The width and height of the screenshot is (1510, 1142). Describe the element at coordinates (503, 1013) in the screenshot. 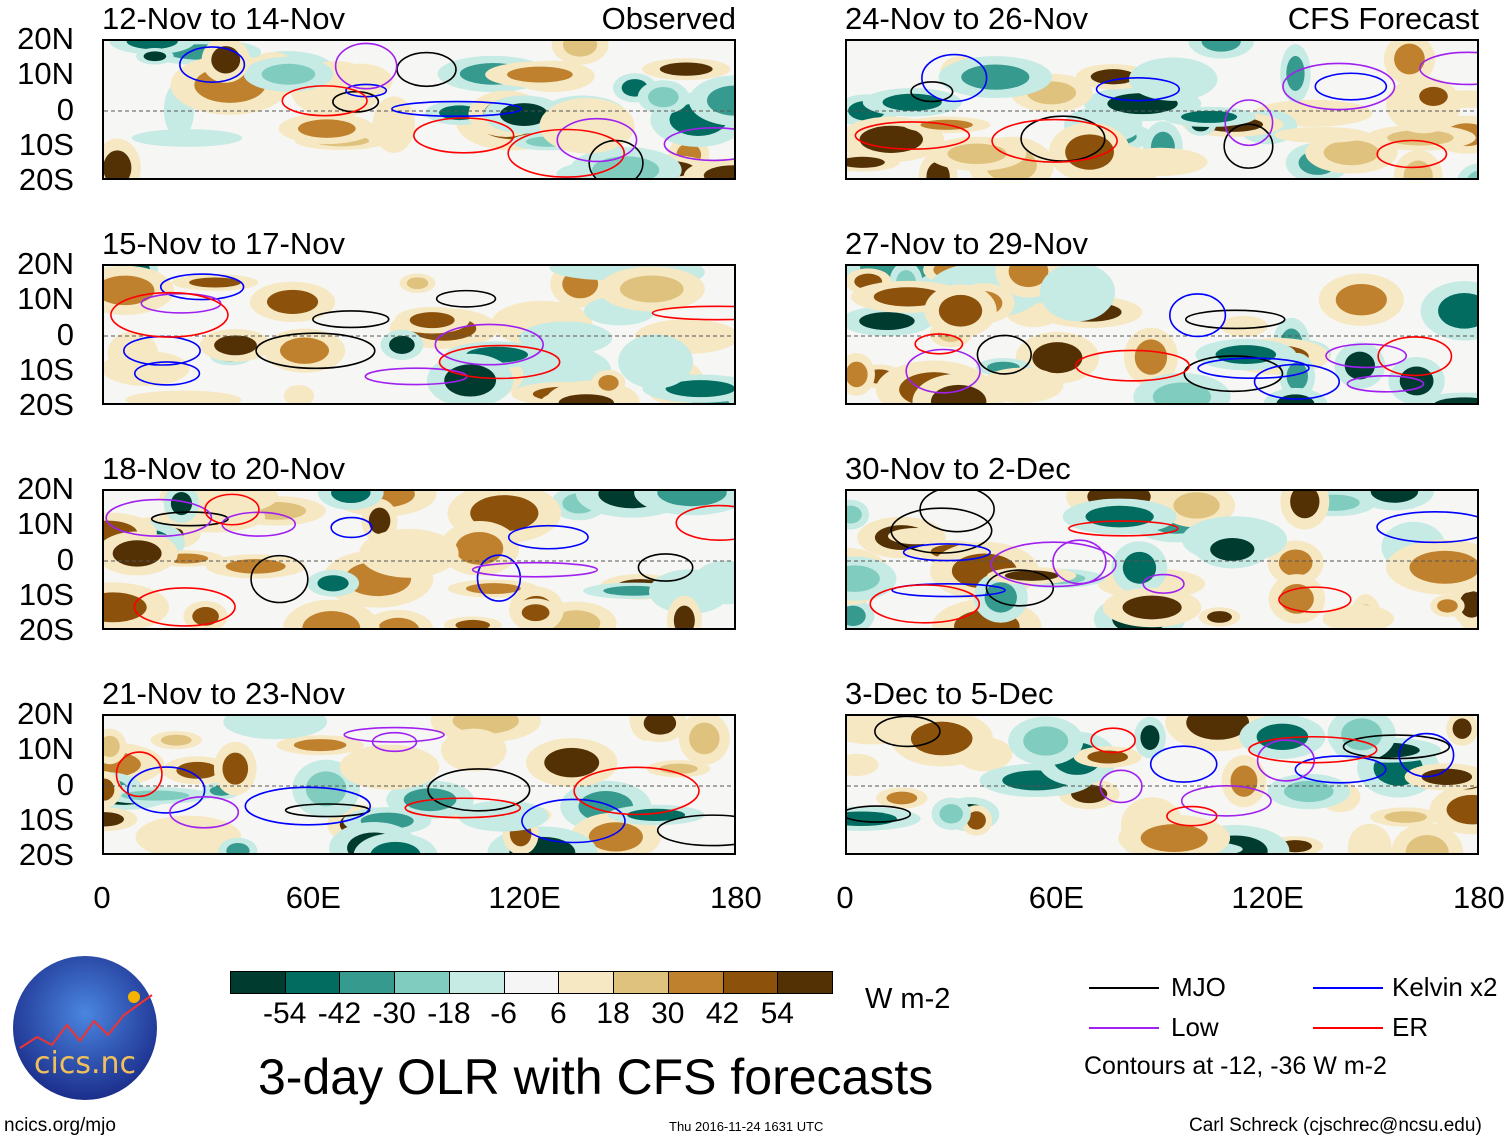

I see `colorbar-level-label: -6` at that location.